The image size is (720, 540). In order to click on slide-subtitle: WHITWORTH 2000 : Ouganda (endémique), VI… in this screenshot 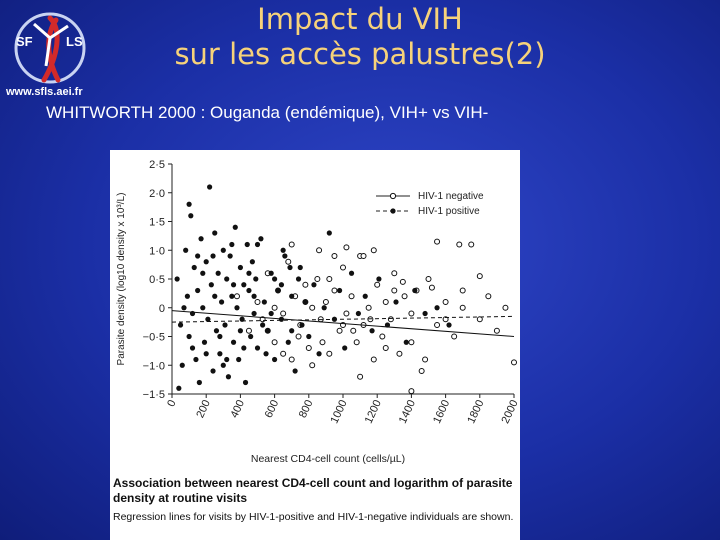, I will do `click(267, 112)`.